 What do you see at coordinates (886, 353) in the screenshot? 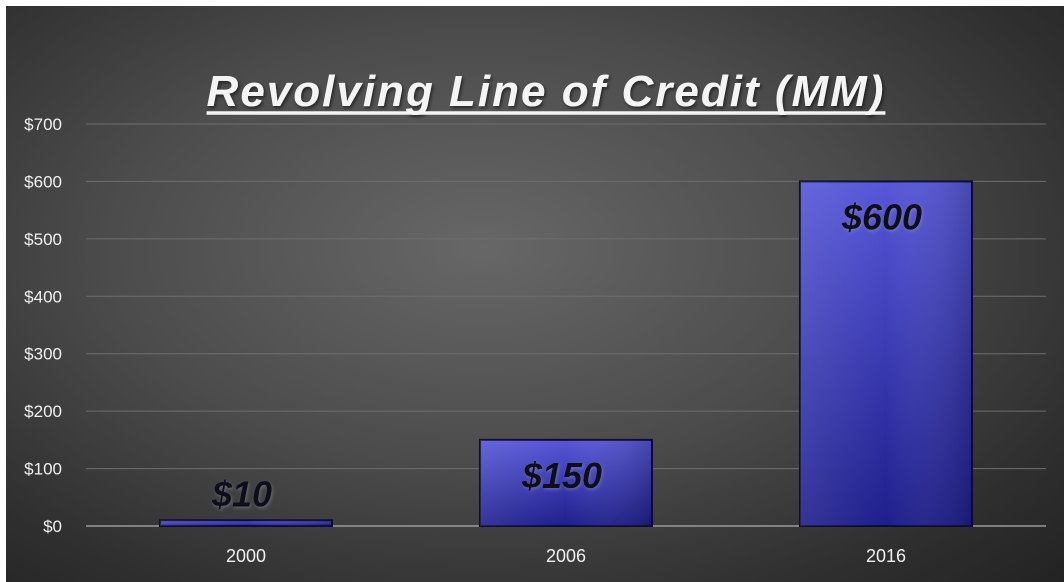
I see `bar-shine-2016` at bounding box center [886, 353].